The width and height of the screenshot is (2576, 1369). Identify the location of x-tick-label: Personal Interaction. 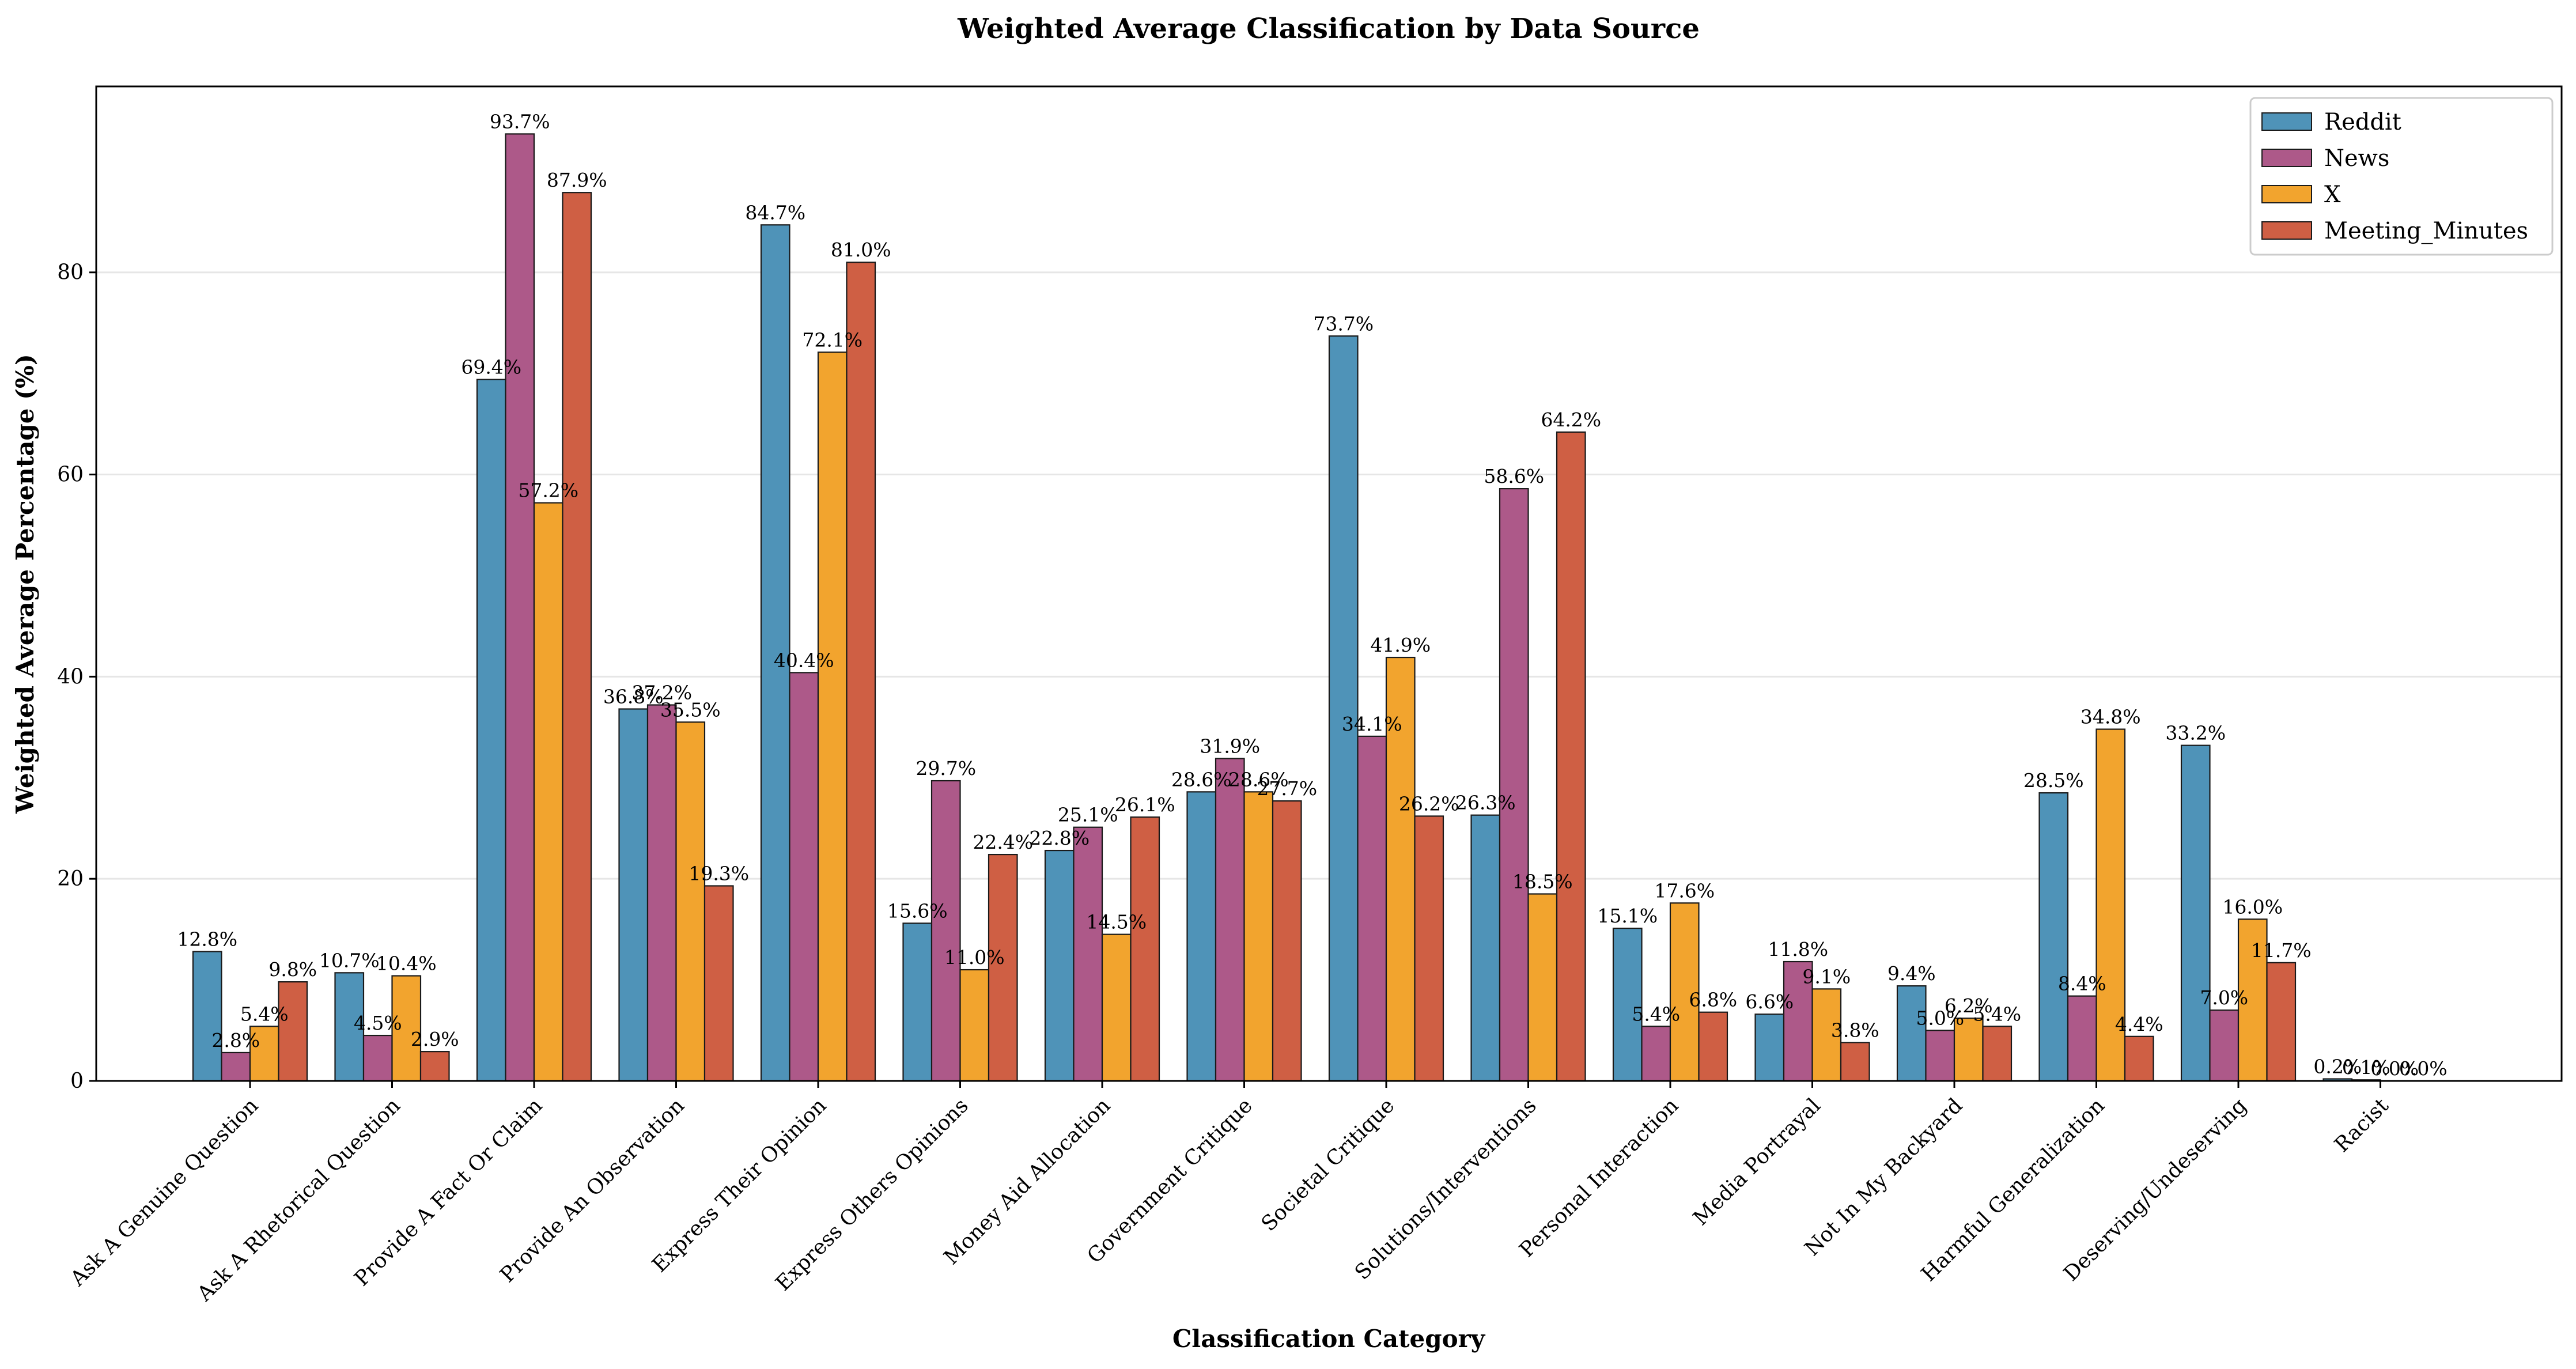
(1599, 1178).